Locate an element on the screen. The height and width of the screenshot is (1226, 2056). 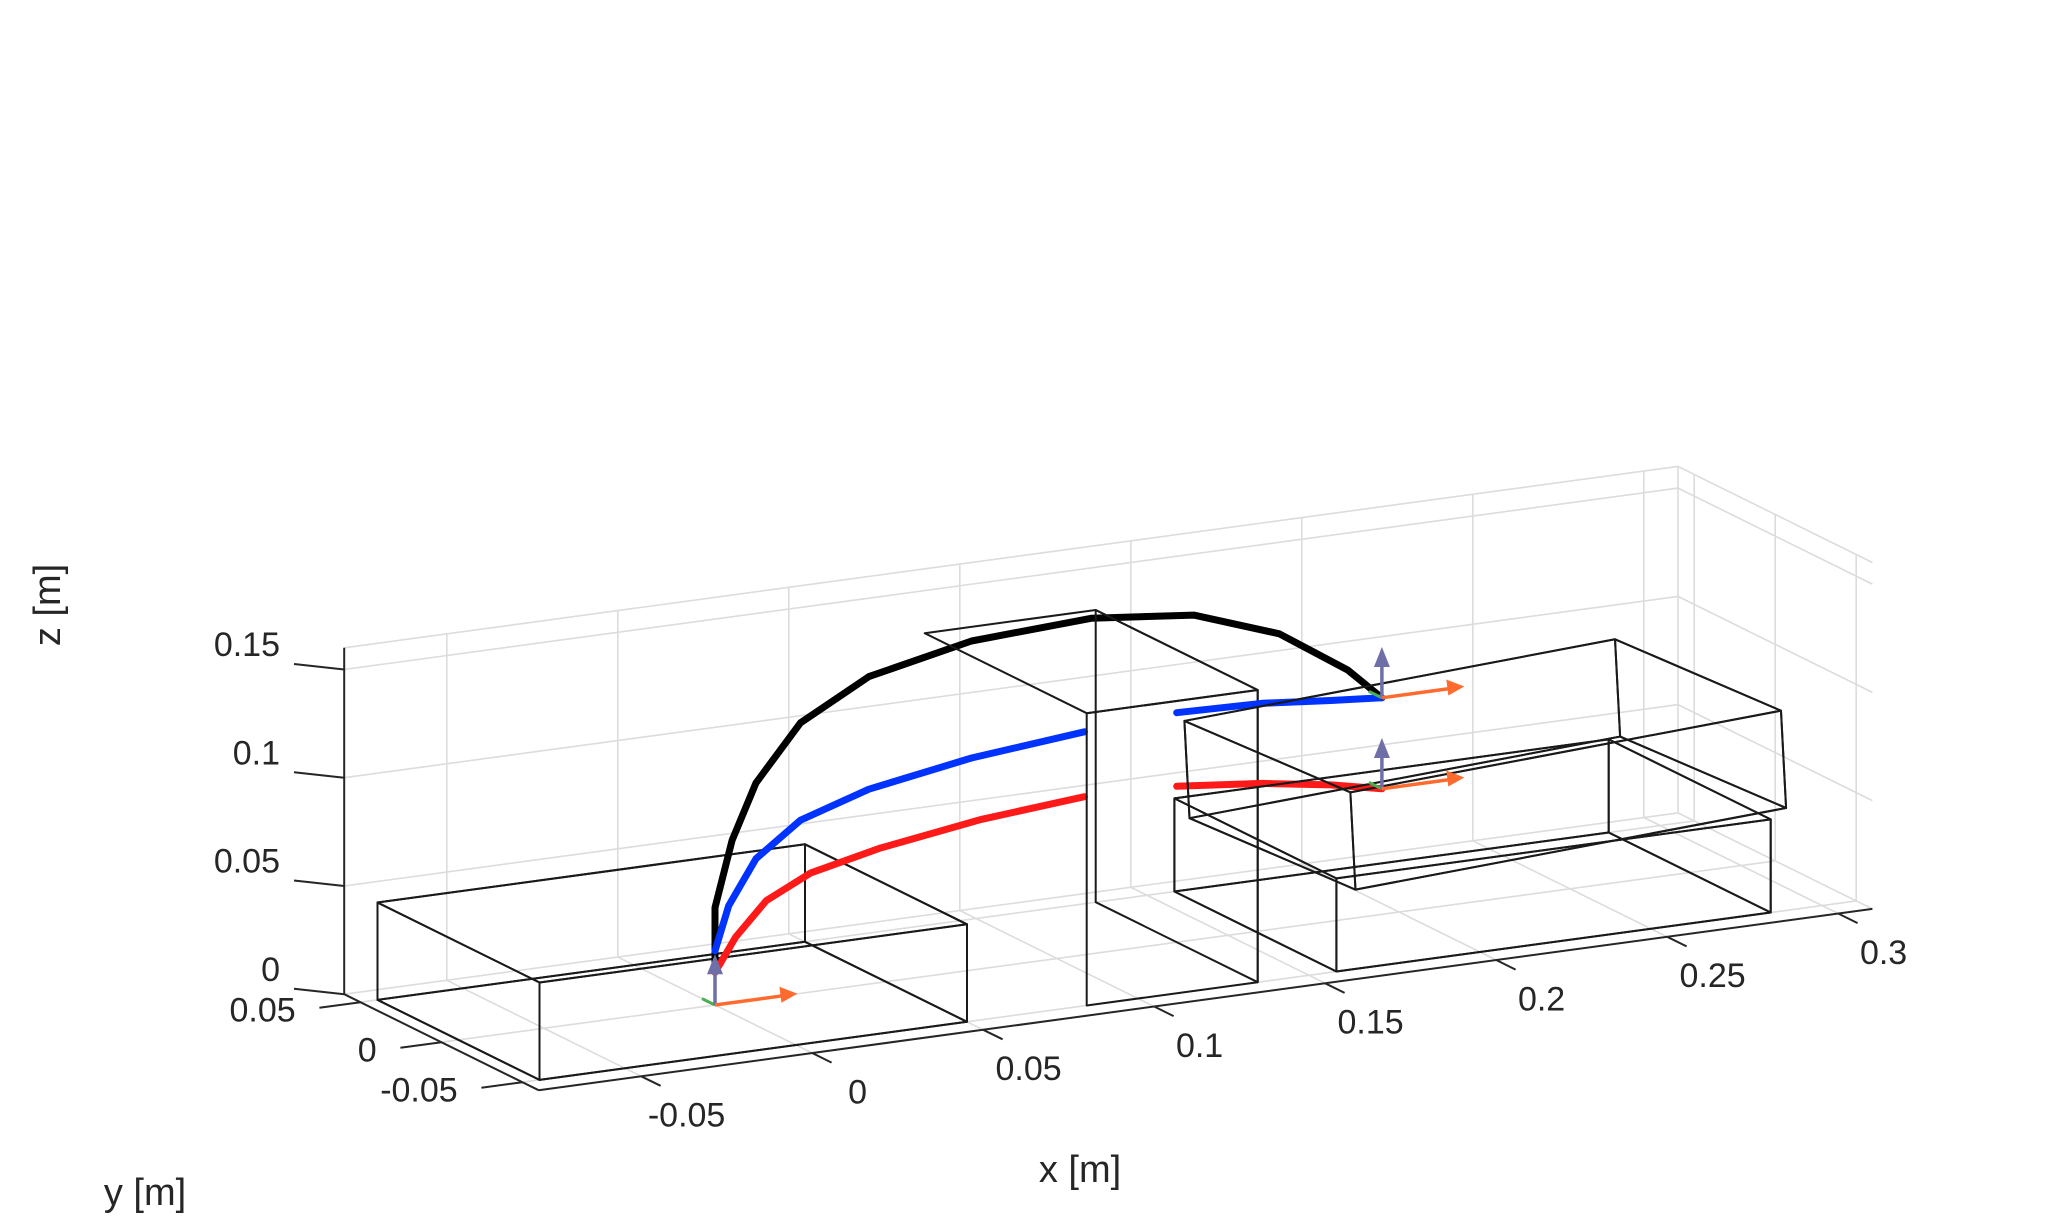
trajectory-1-line is located at coordinates (899, 841).